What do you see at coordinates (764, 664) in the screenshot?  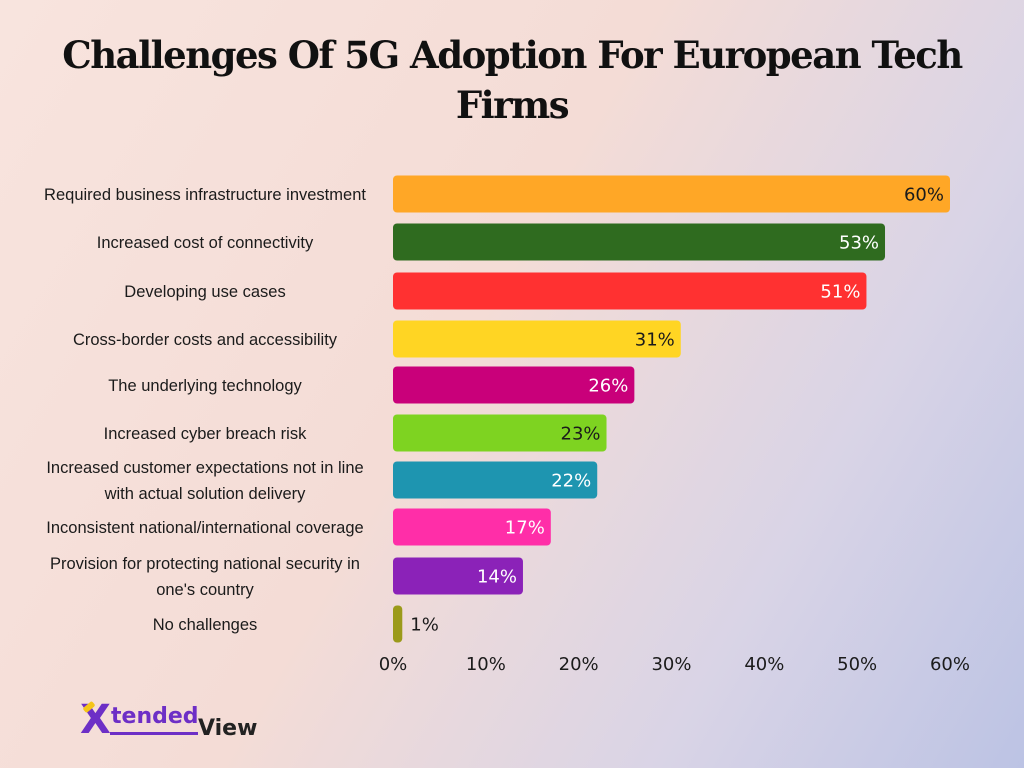 I see `x-tick-label-5: 40%` at bounding box center [764, 664].